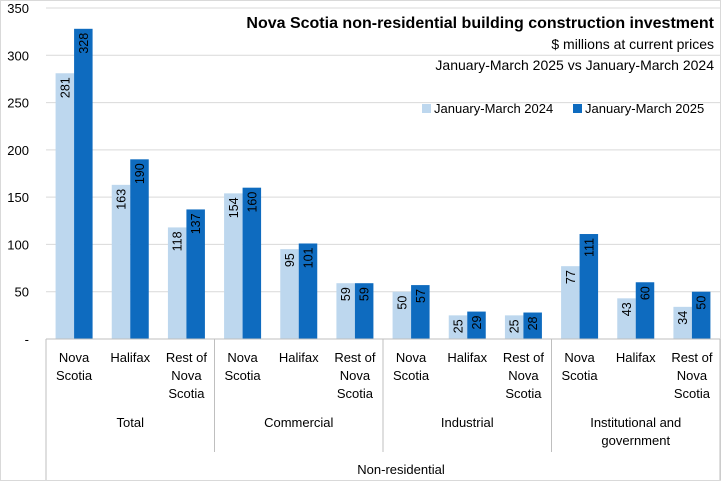 The width and height of the screenshot is (721, 481). Describe the element at coordinates (574, 65) in the screenshot. I see `chart-subtitle-period: January-March 2025 vs January-March 2024` at that location.